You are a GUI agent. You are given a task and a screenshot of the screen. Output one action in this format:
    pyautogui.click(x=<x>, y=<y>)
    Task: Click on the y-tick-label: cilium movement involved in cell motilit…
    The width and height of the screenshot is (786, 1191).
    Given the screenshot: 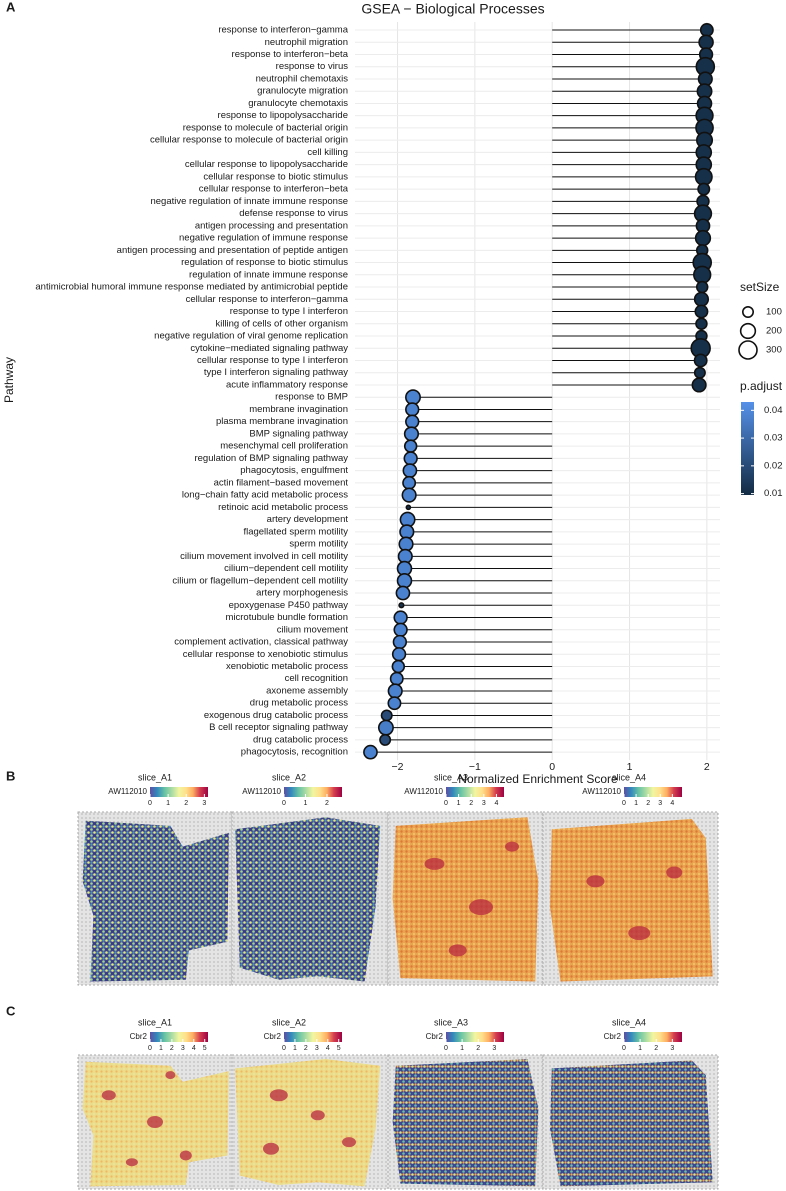 What is the action you would take?
    pyautogui.click(x=264, y=556)
    